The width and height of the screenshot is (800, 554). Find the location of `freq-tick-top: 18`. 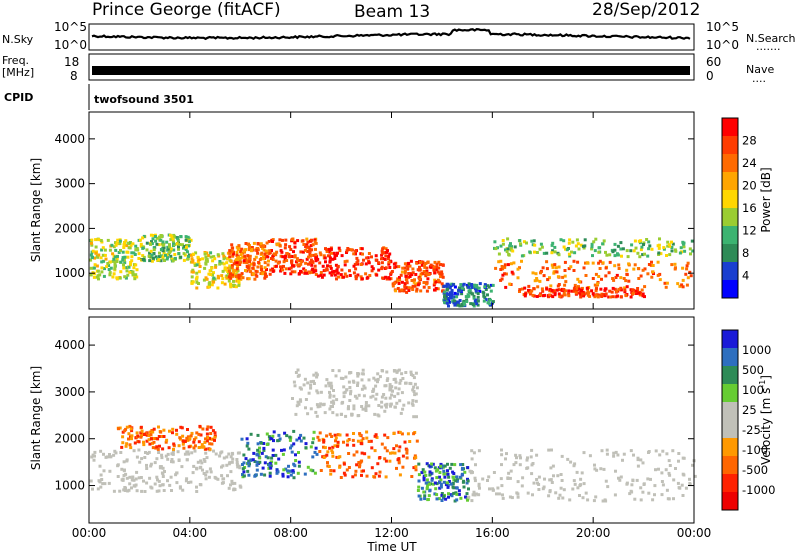

freq-tick-top: 18 is located at coordinates (71, 62).